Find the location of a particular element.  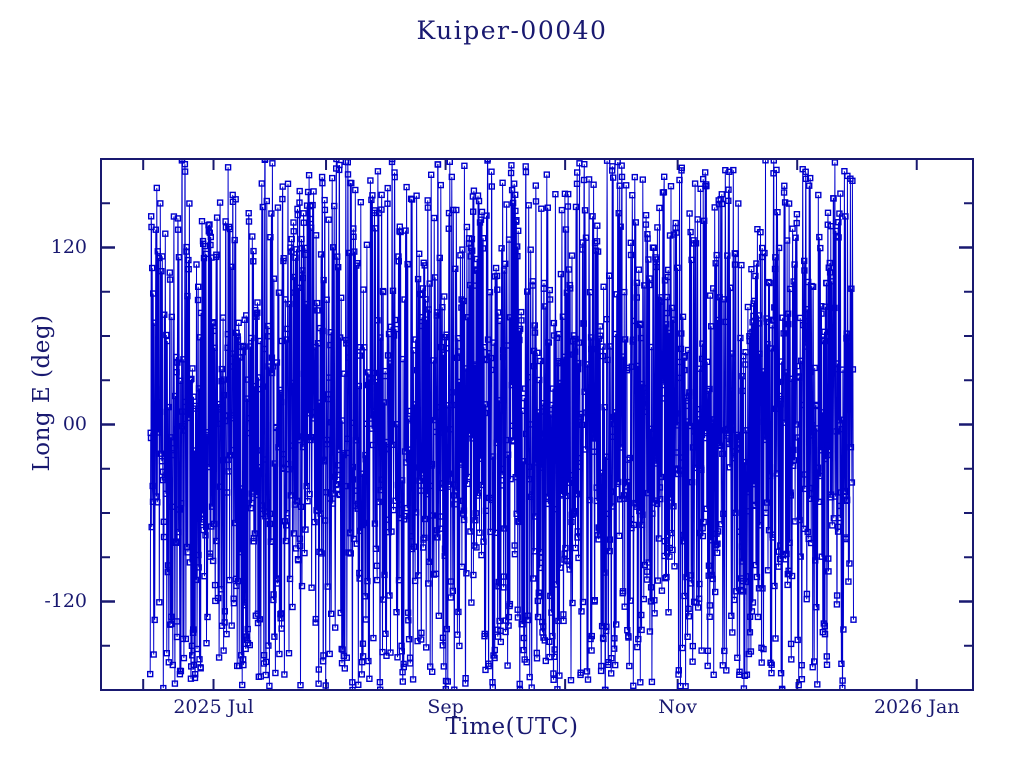

x-axis-label: Time(UTC) is located at coordinates (512, 727).